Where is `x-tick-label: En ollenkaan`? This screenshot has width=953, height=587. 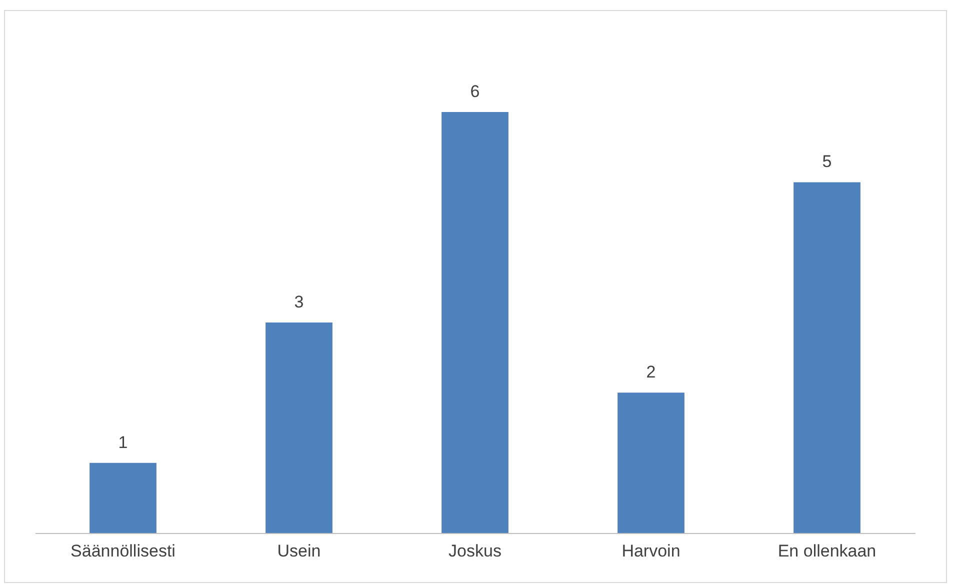 x-tick-label: En ollenkaan is located at coordinates (827, 551).